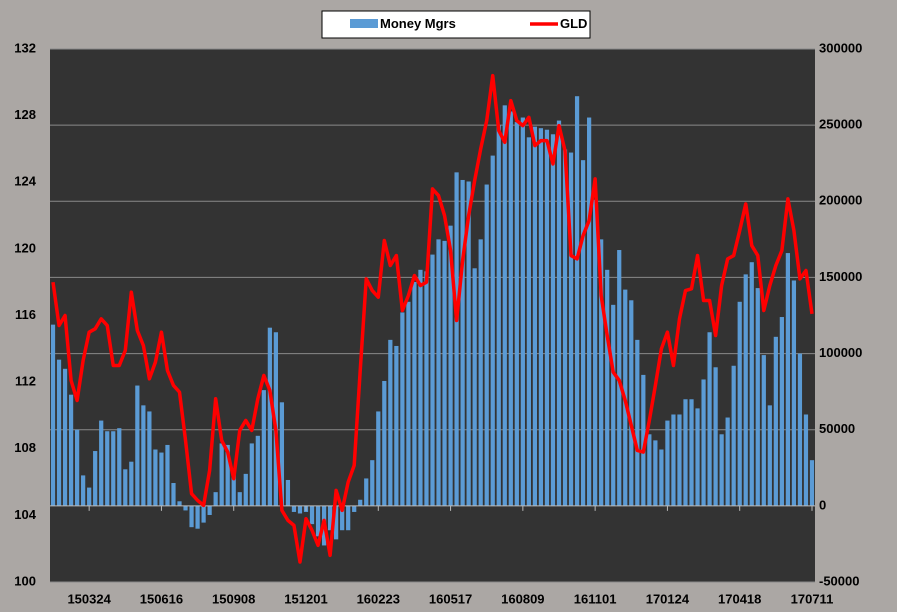  What do you see at coordinates (839, 580) in the screenshot?
I see `y2-tick-label: -50000` at bounding box center [839, 580].